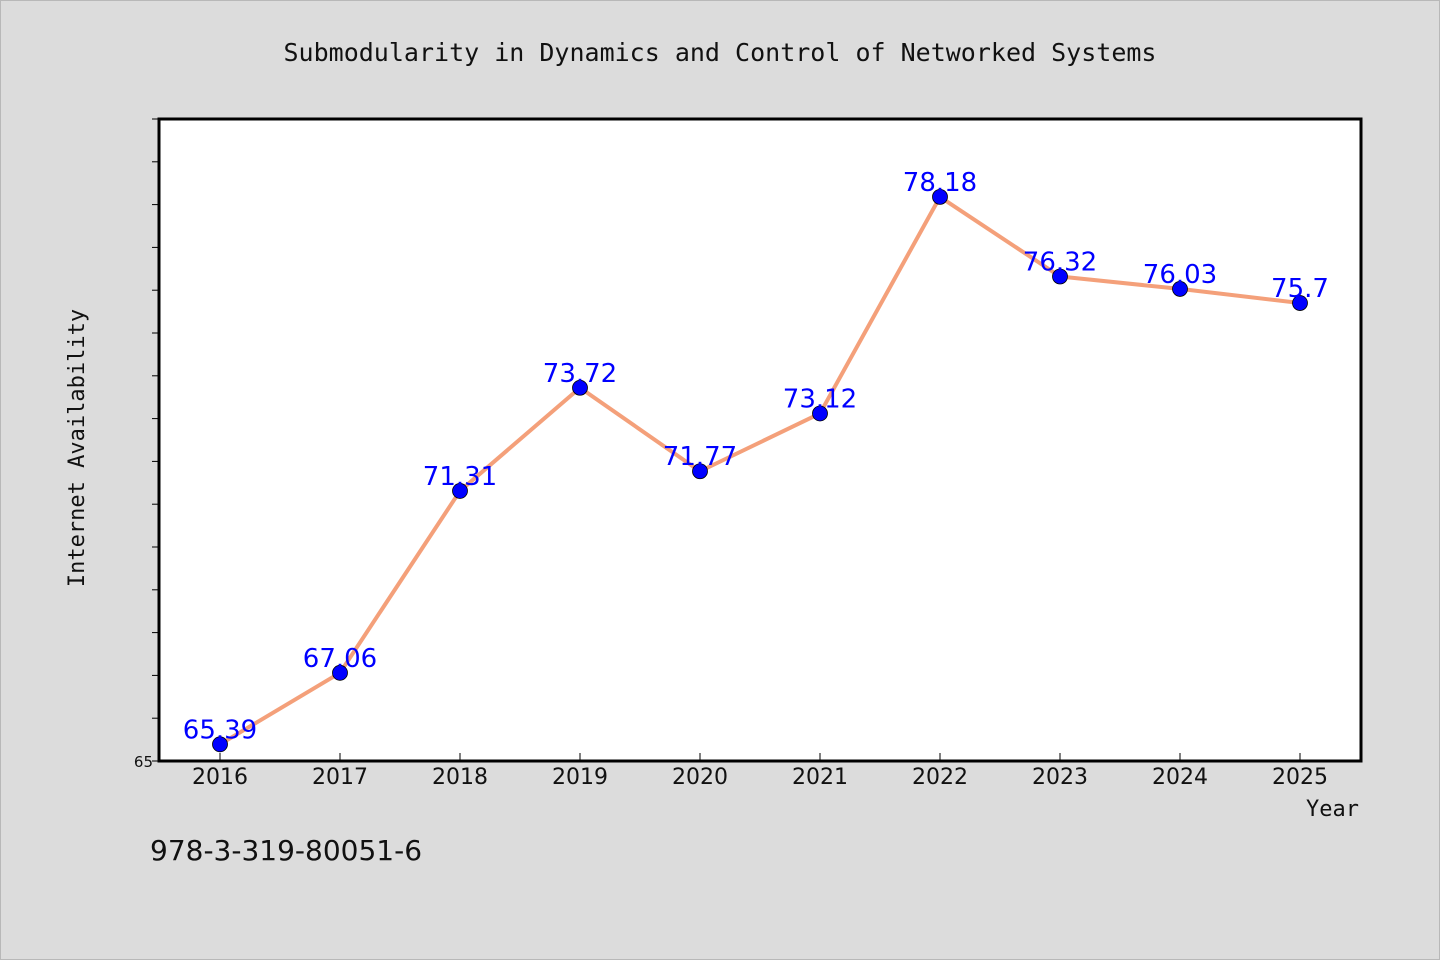  What do you see at coordinates (1180, 777) in the screenshot?
I see `x-tick-label: 2024` at bounding box center [1180, 777].